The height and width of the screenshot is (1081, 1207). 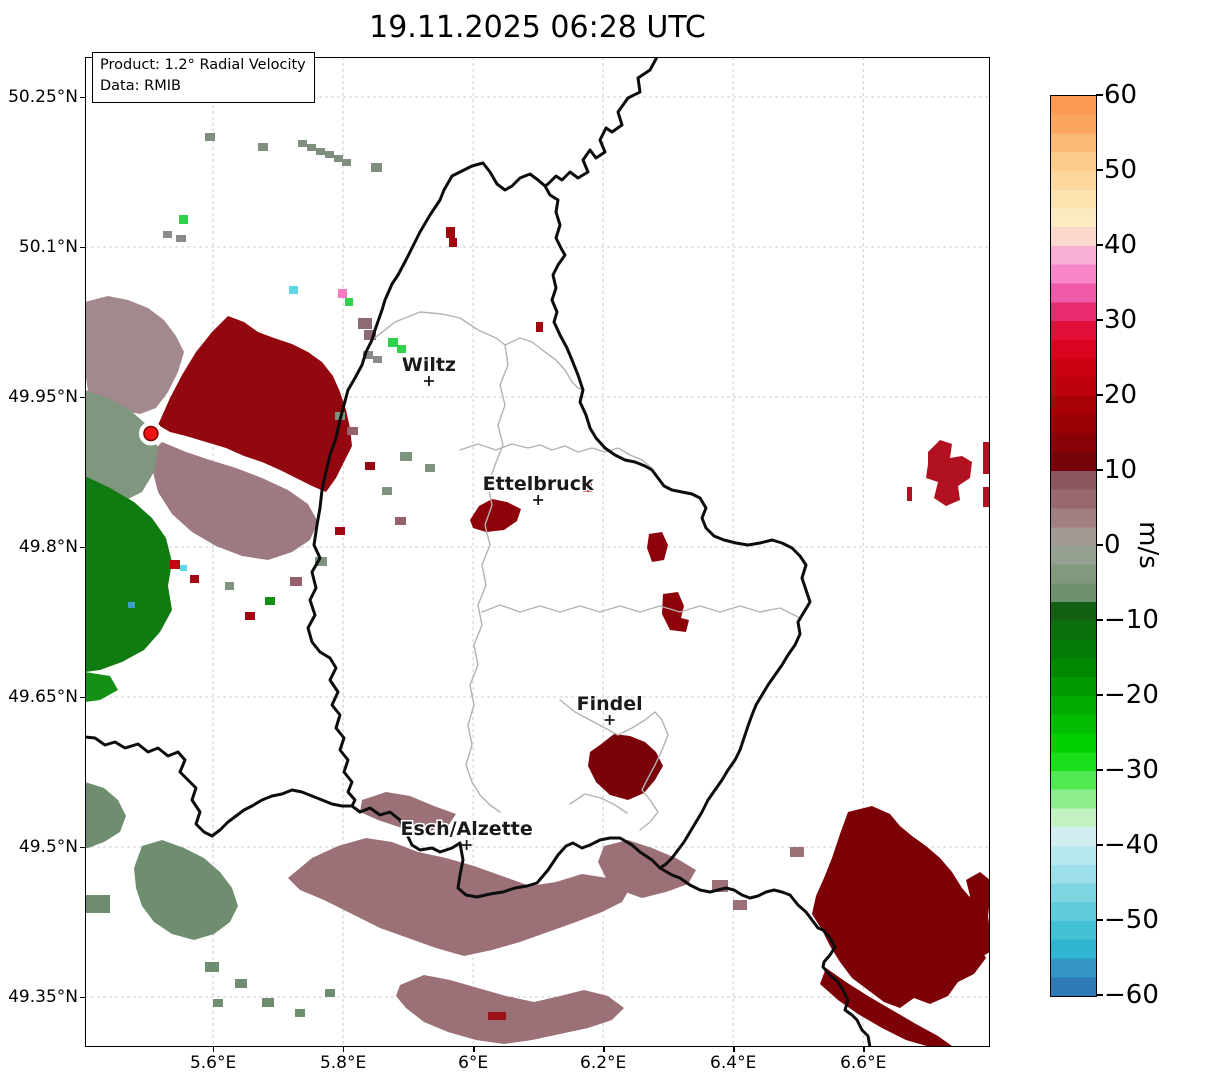 I want to click on colorbar-tick-label: 40, so click(x=1121, y=245).